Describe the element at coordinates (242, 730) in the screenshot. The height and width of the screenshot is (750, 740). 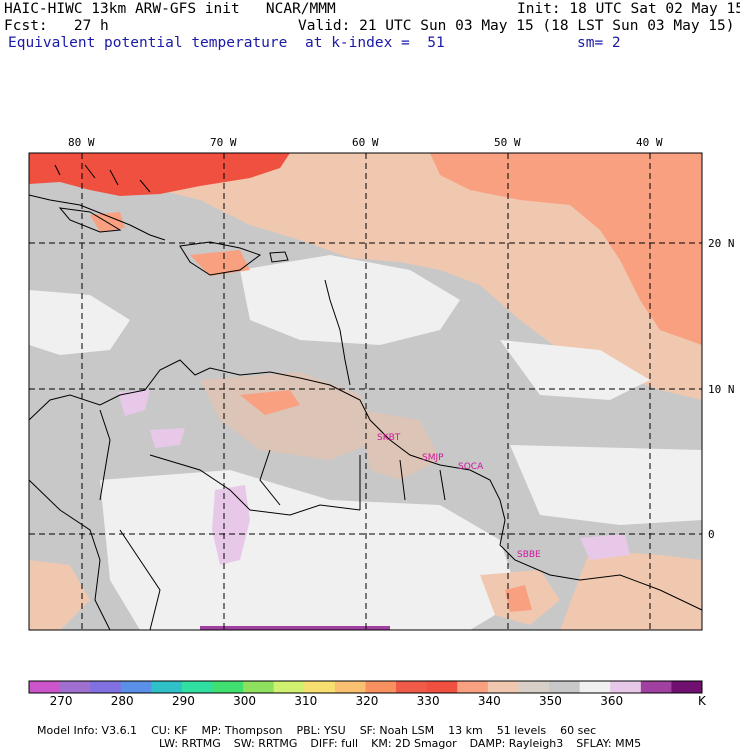
I see `model-info-item: MP: Thompson` at that location.